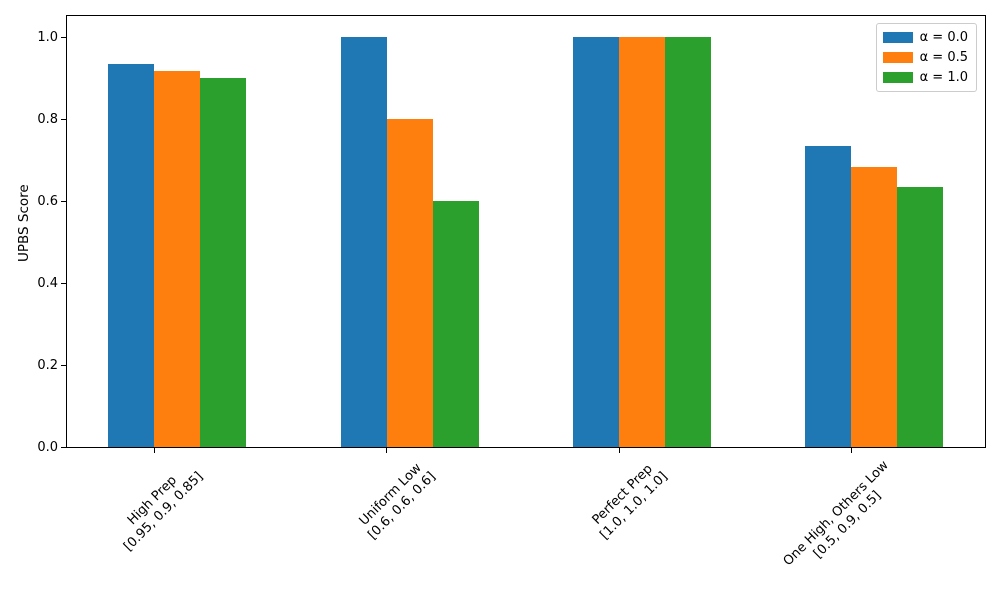  Describe the element at coordinates (409, 283) in the screenshot. I see `bar-α=0.5-cat1` at that location.